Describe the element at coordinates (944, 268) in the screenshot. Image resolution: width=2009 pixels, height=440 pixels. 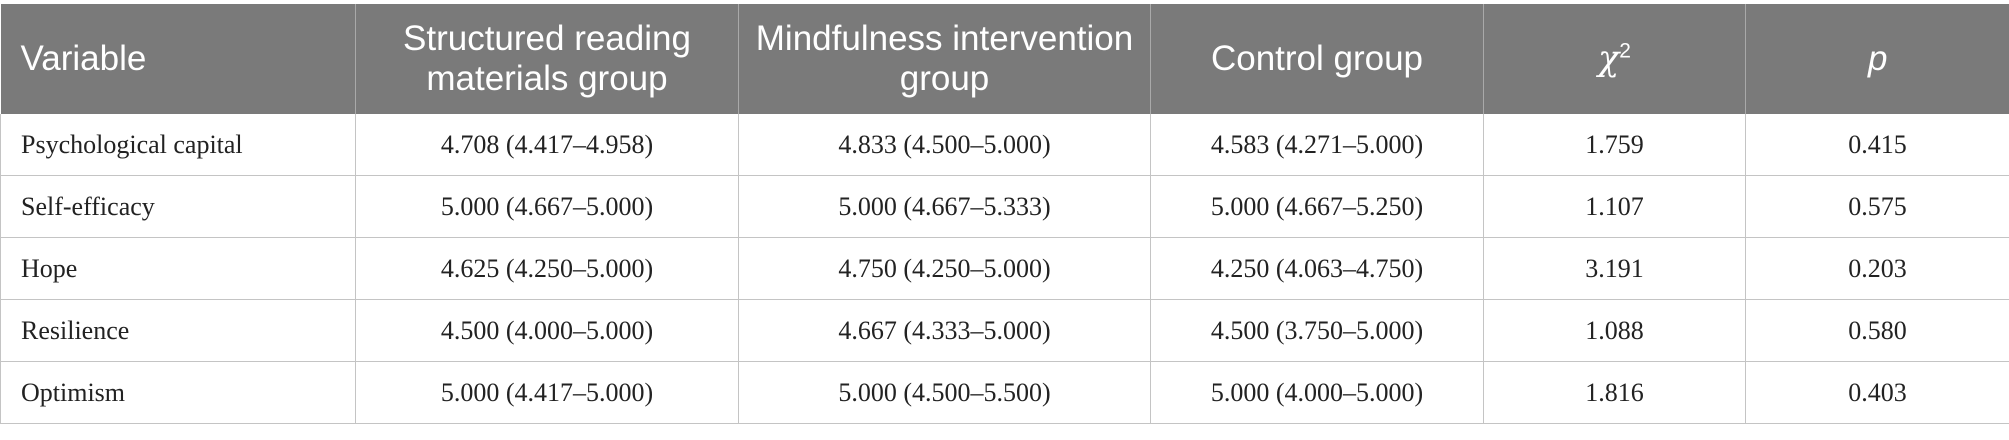
I see `cell-mindfulness: 4.750 (4.250–5.000)` at that location.